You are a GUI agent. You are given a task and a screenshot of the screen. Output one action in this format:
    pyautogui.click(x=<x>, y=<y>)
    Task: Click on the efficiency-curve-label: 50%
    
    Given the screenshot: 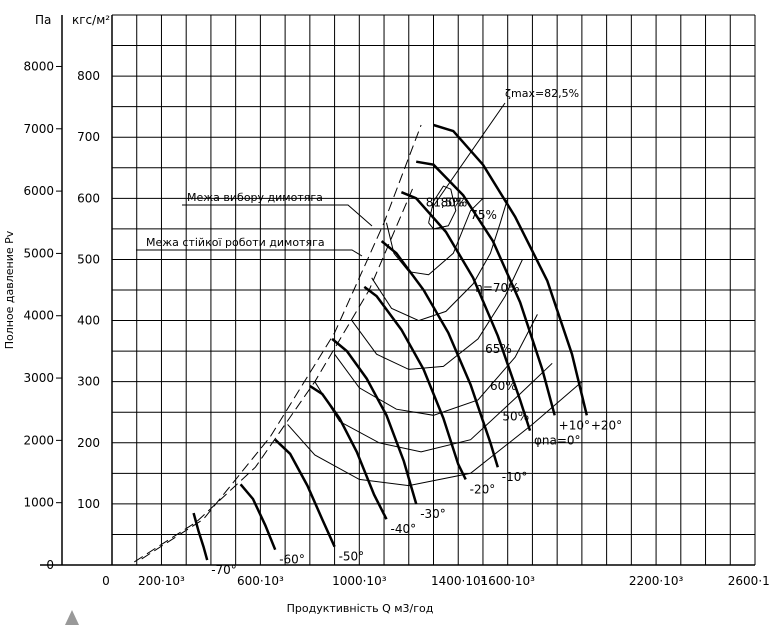 What is the action you would take?
    pyautogui.click(x=515, y=416)
    